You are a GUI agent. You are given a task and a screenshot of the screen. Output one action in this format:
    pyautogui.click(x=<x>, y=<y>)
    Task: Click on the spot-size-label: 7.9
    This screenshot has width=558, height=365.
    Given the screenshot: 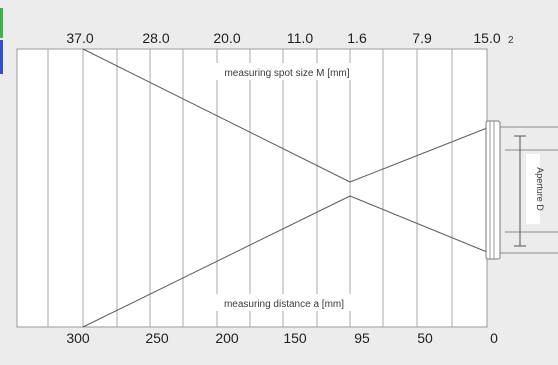 What is the action you would take?
    pyautogui.click(x=422, y=38)
    